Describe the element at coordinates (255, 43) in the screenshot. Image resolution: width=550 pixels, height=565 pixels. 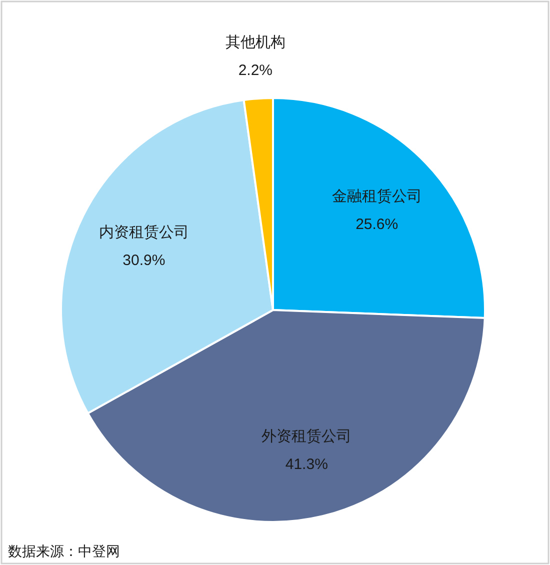
I see `slice-label: 其他机构` at that location.